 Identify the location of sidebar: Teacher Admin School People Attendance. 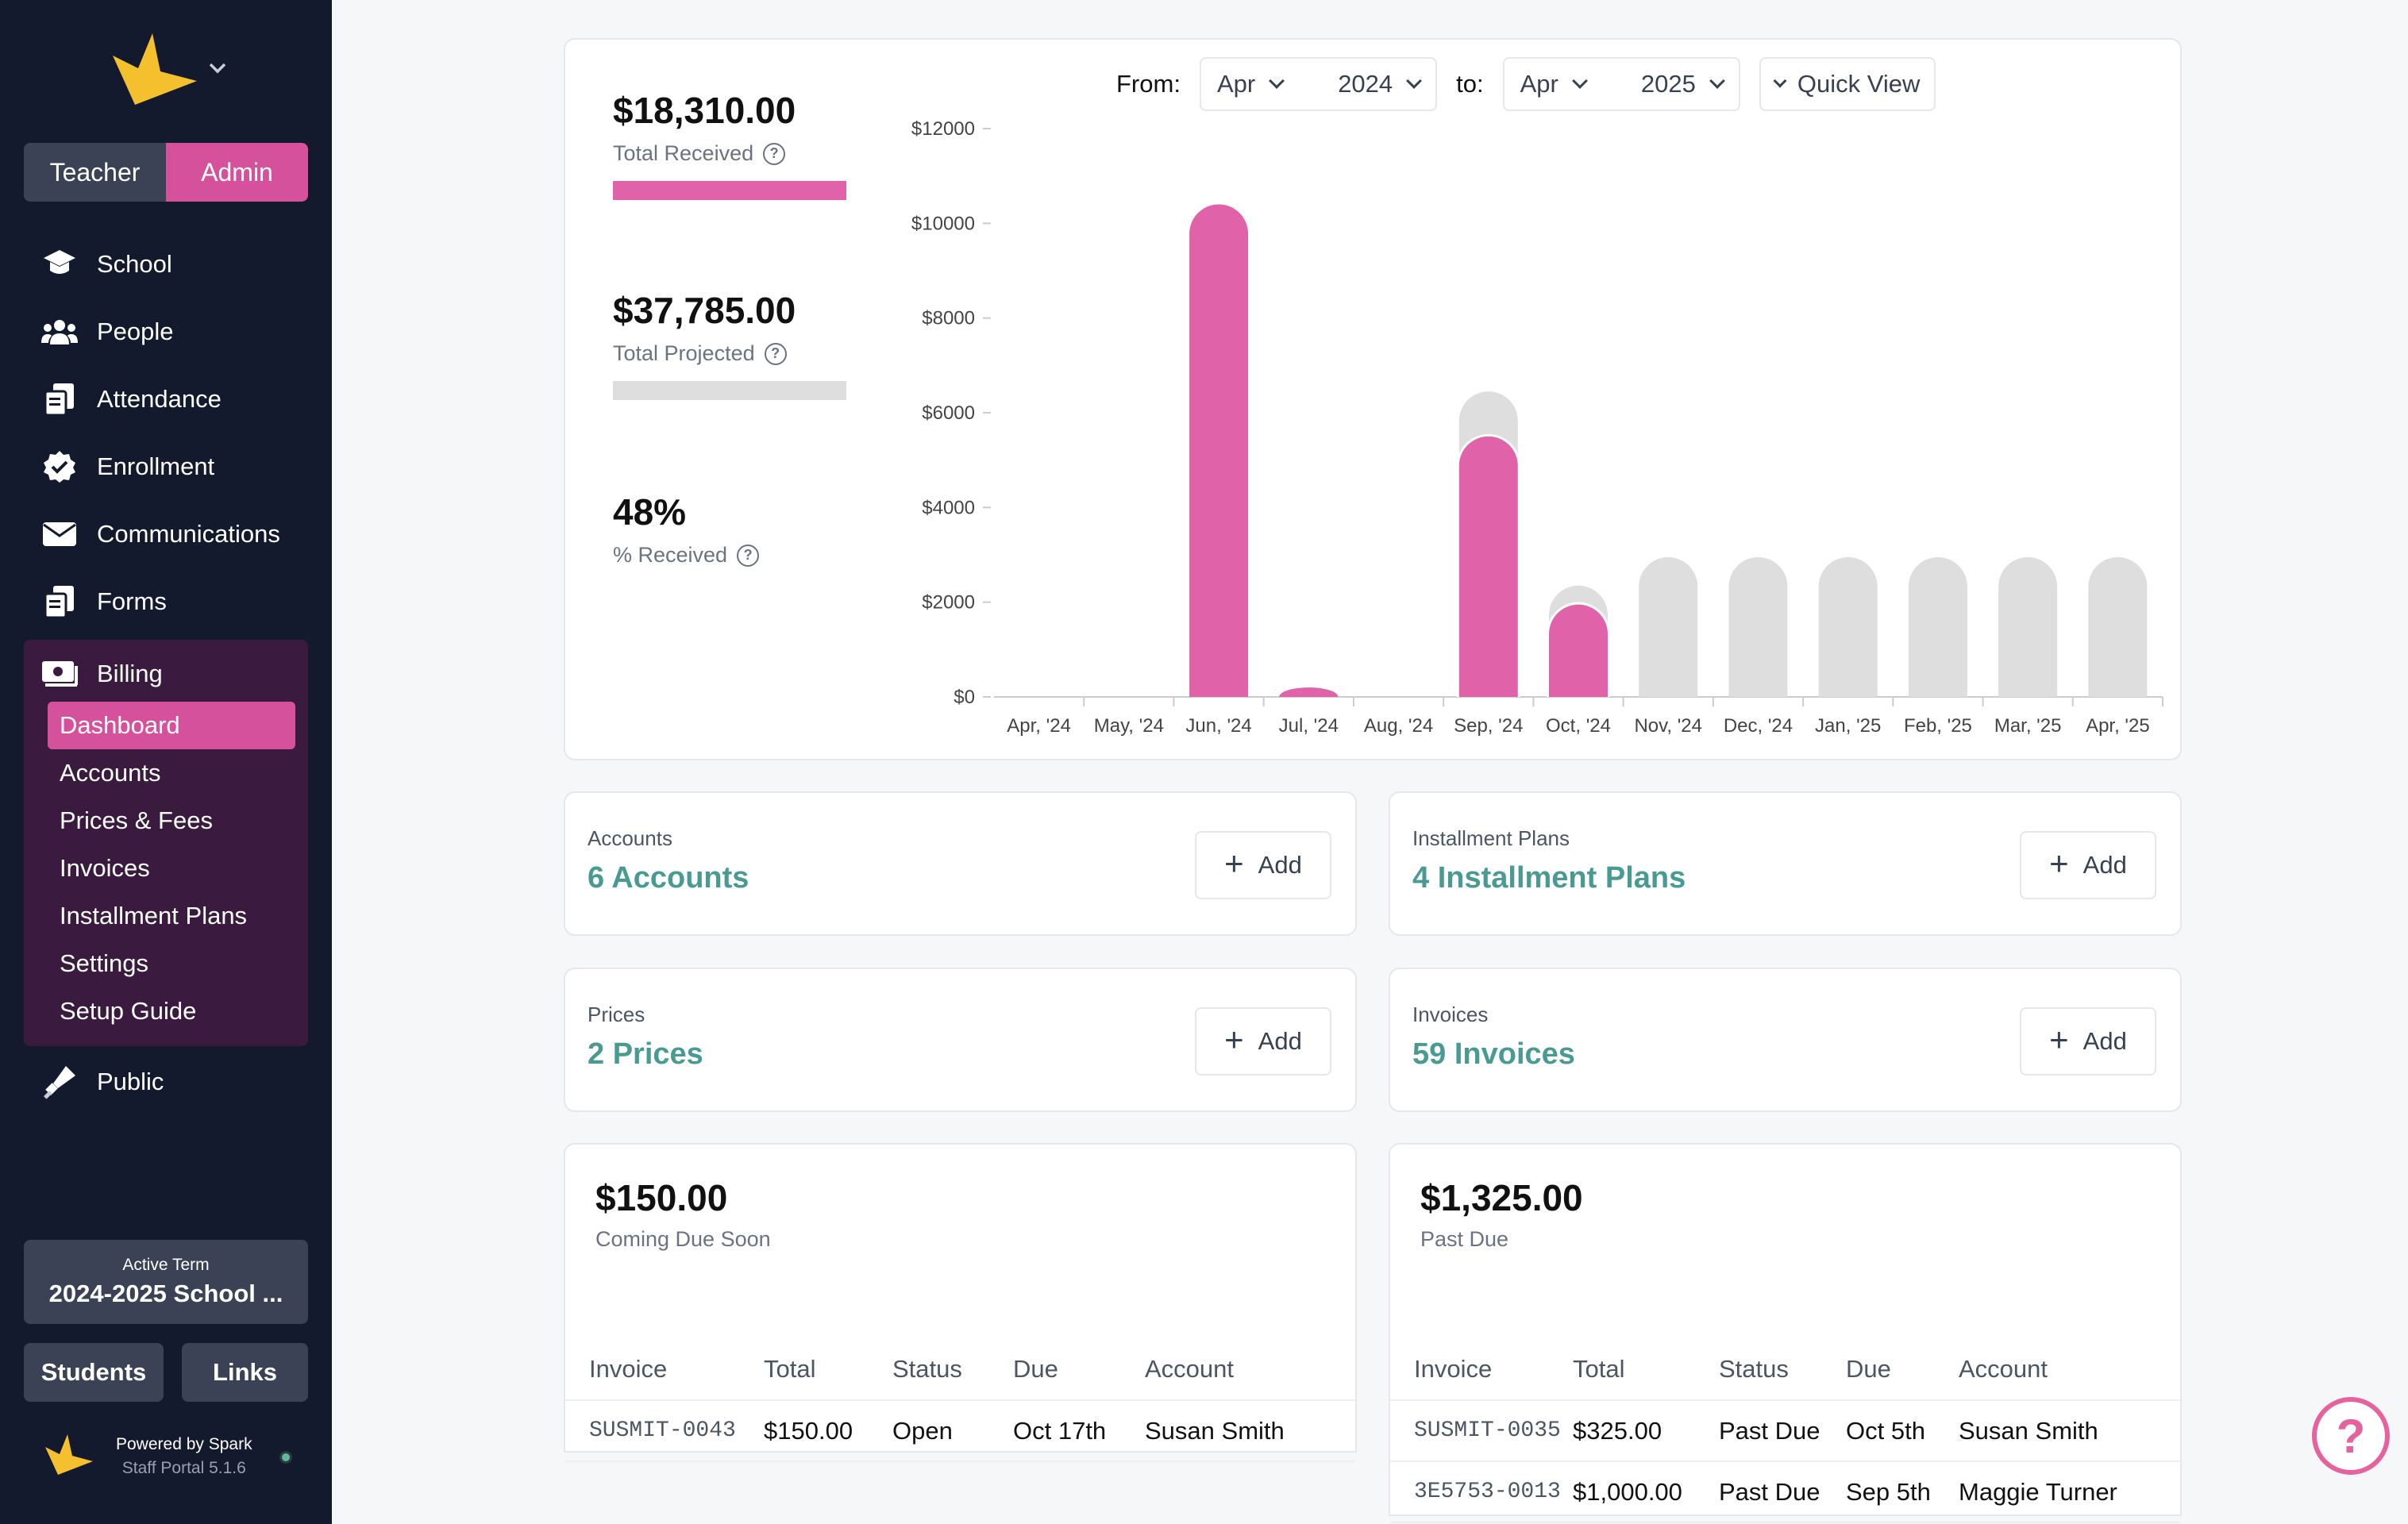
(166, 762).